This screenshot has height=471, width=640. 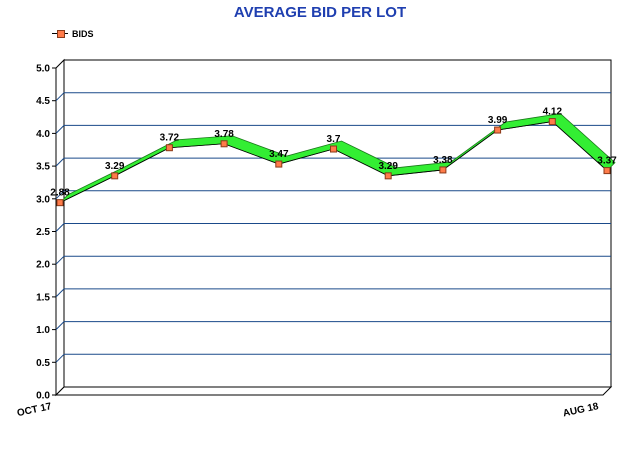 What do you see at coordinates (553, 112) in the screenshot?
I see `data-label: 4.12` at bounding box center [553, 112].